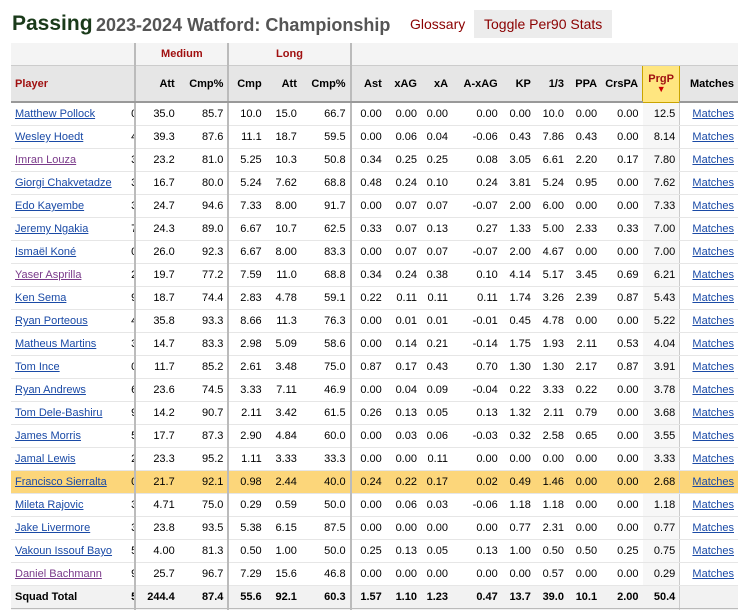 This screenshot has height=612, width=744. Describe the element at coordinates (246, 84) in the screenshot. I see `col-long-cmp: Cmp` at that location.